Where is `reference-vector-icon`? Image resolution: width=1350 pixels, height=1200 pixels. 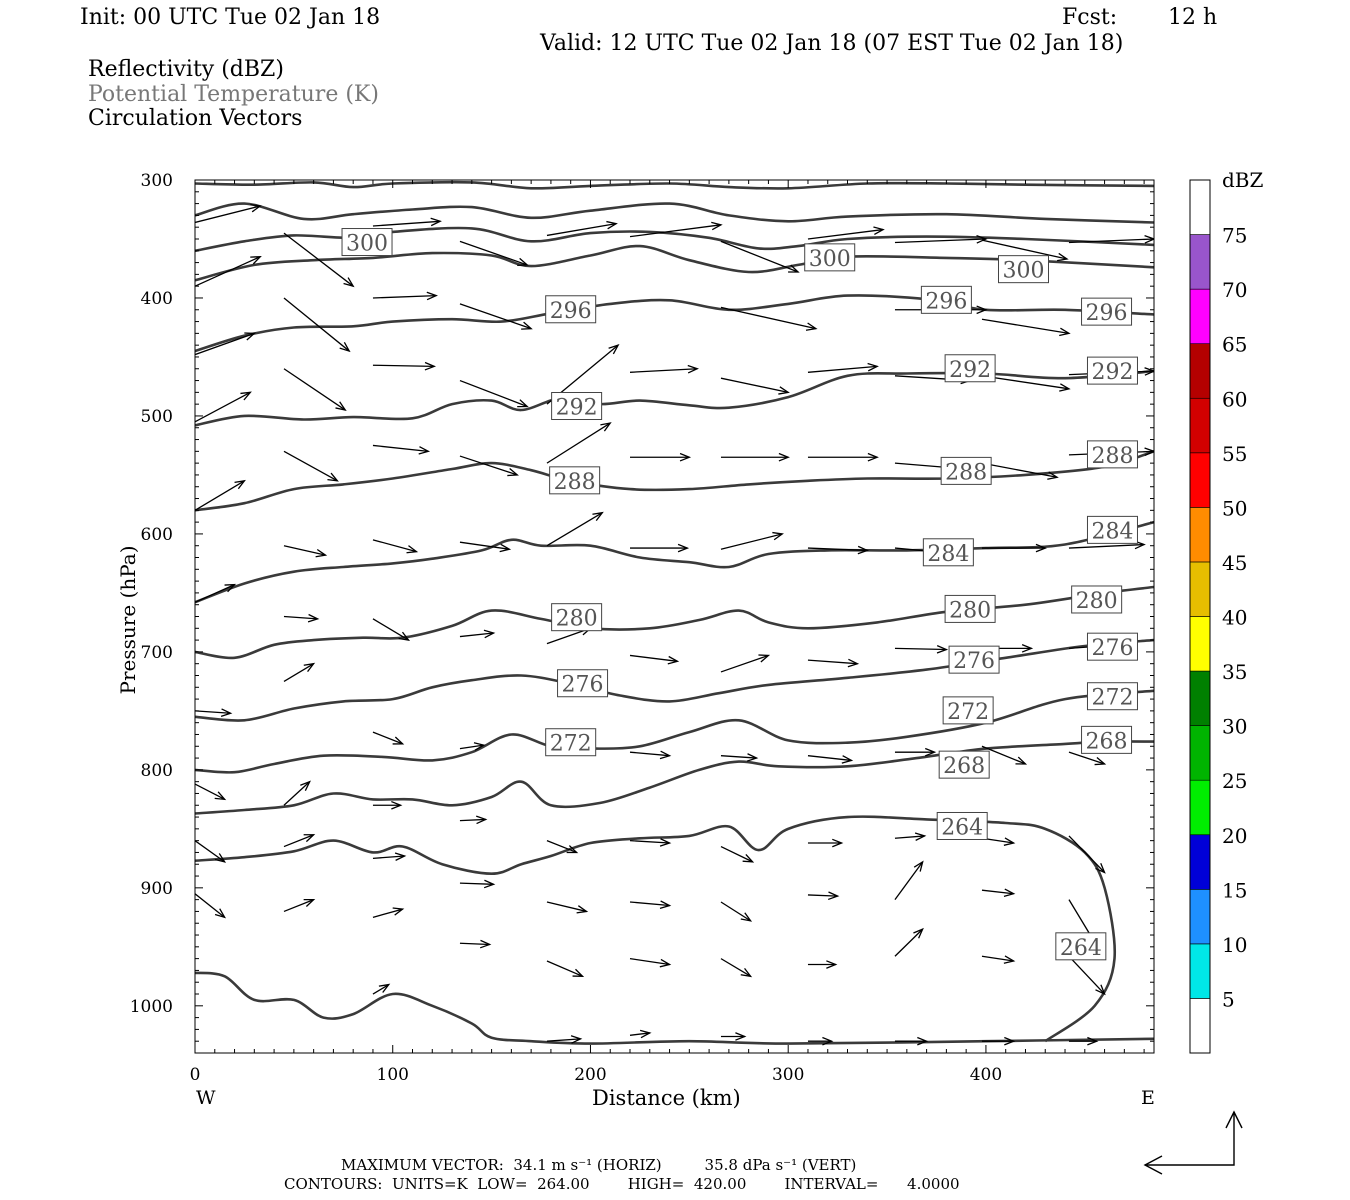 reference-vector-icon is located at coordinates (1193, 1142).